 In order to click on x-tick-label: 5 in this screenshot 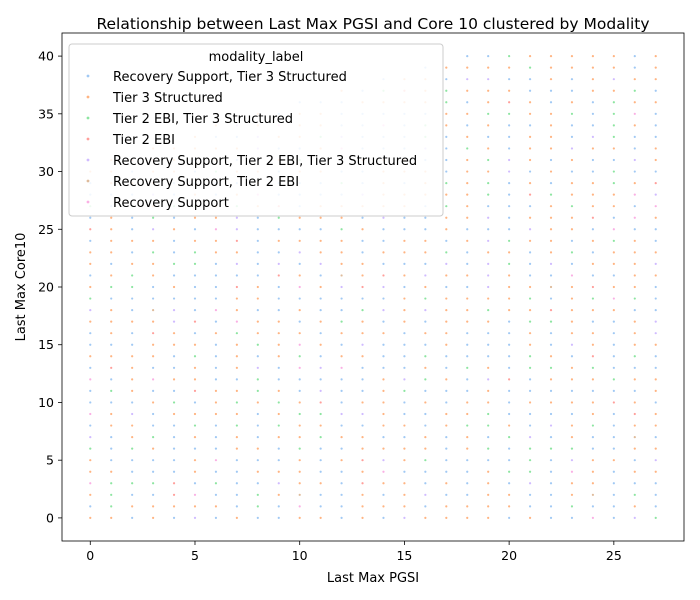, I will do `click(195, 555)`.